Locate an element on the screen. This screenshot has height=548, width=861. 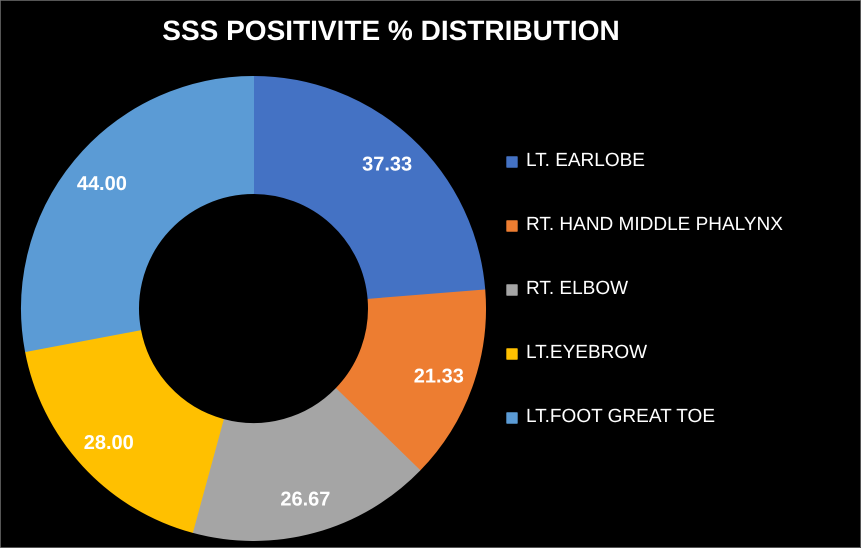
legend-label: LT.FOOT GREAT TOE is located at coordinates (620, 417).